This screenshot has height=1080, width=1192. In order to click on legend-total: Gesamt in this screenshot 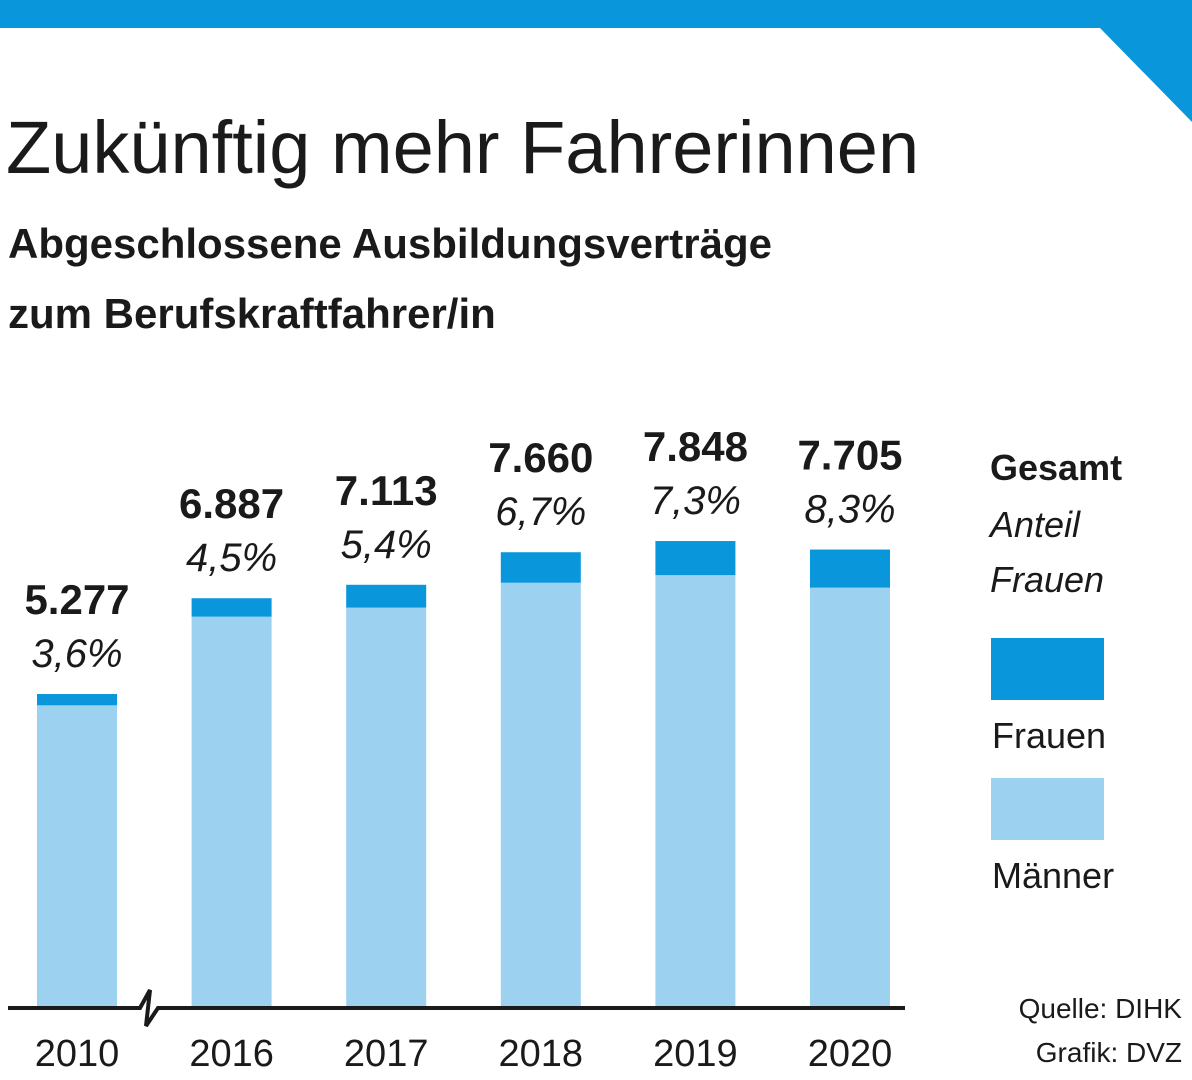, I will do `click(1056, 467)`.